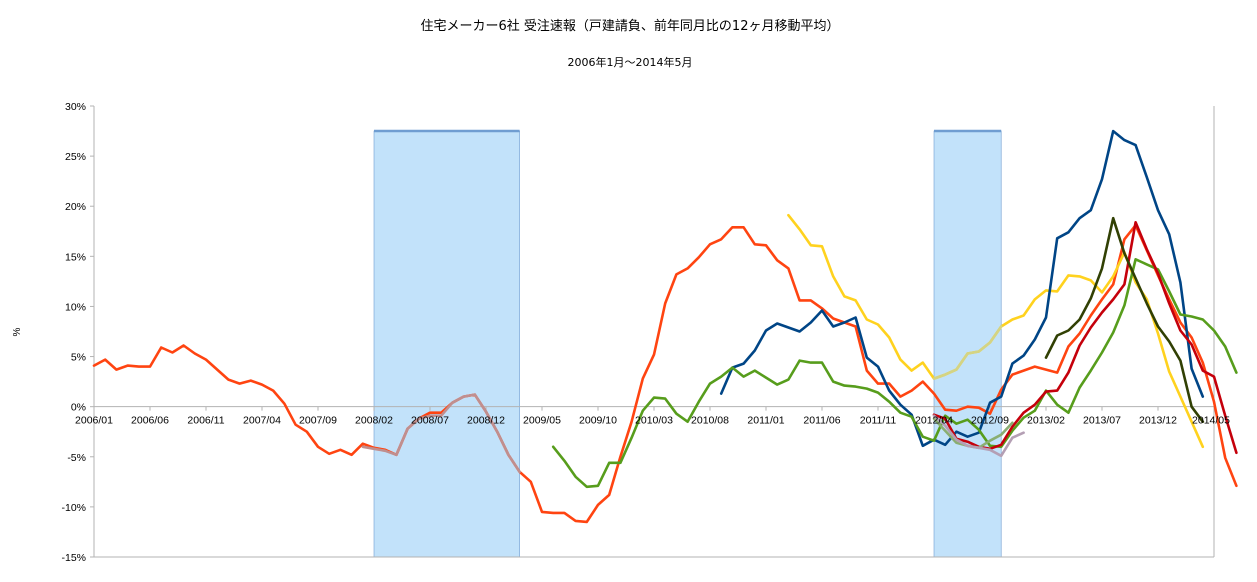 This screenshot has height=582, width=1257. I want to click on x-tick-label: 2011/11, so click(878, 421).